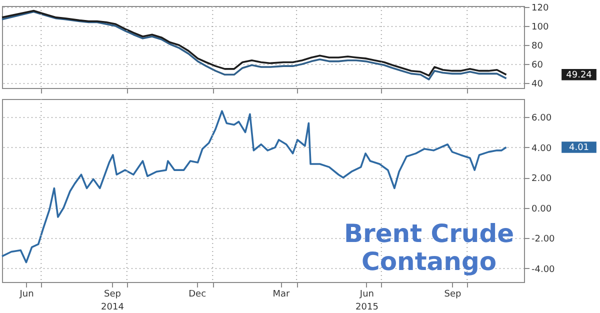 The height and width of the screenshot is (313, 600). What do you see at coordinates (579, 148) in the screenshot?
I see `text: 4.01` at bounding box center [579, 148].